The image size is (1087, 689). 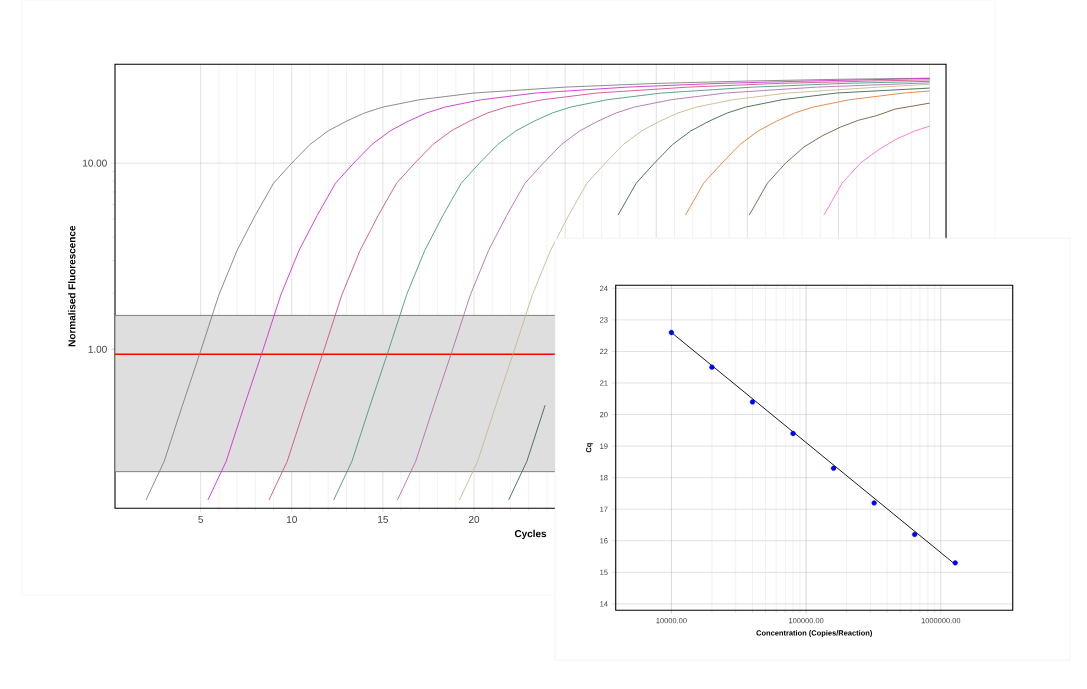 I want to click on x-tick-label: 20, so click(x=474, y=519).